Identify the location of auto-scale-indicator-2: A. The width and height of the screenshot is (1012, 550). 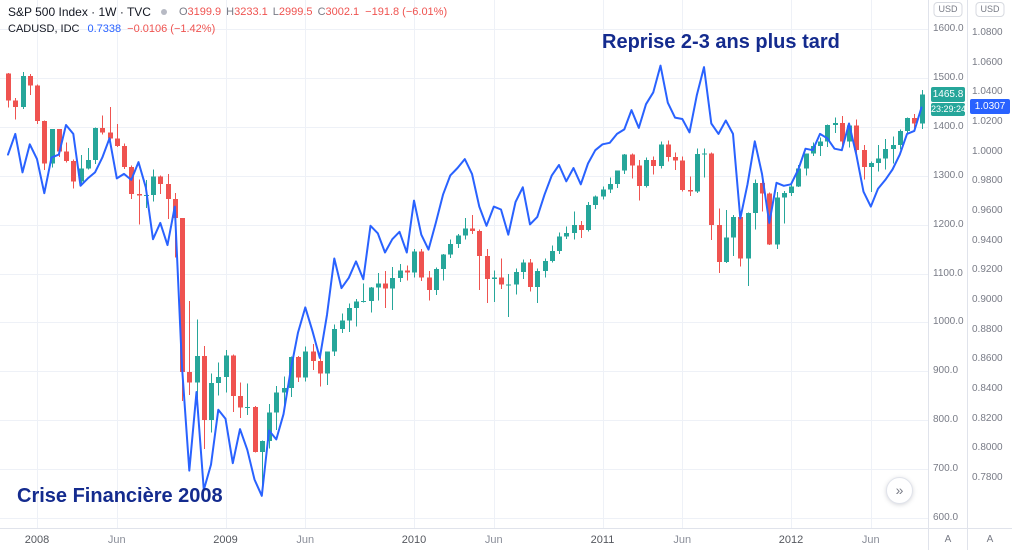
(990, 539).